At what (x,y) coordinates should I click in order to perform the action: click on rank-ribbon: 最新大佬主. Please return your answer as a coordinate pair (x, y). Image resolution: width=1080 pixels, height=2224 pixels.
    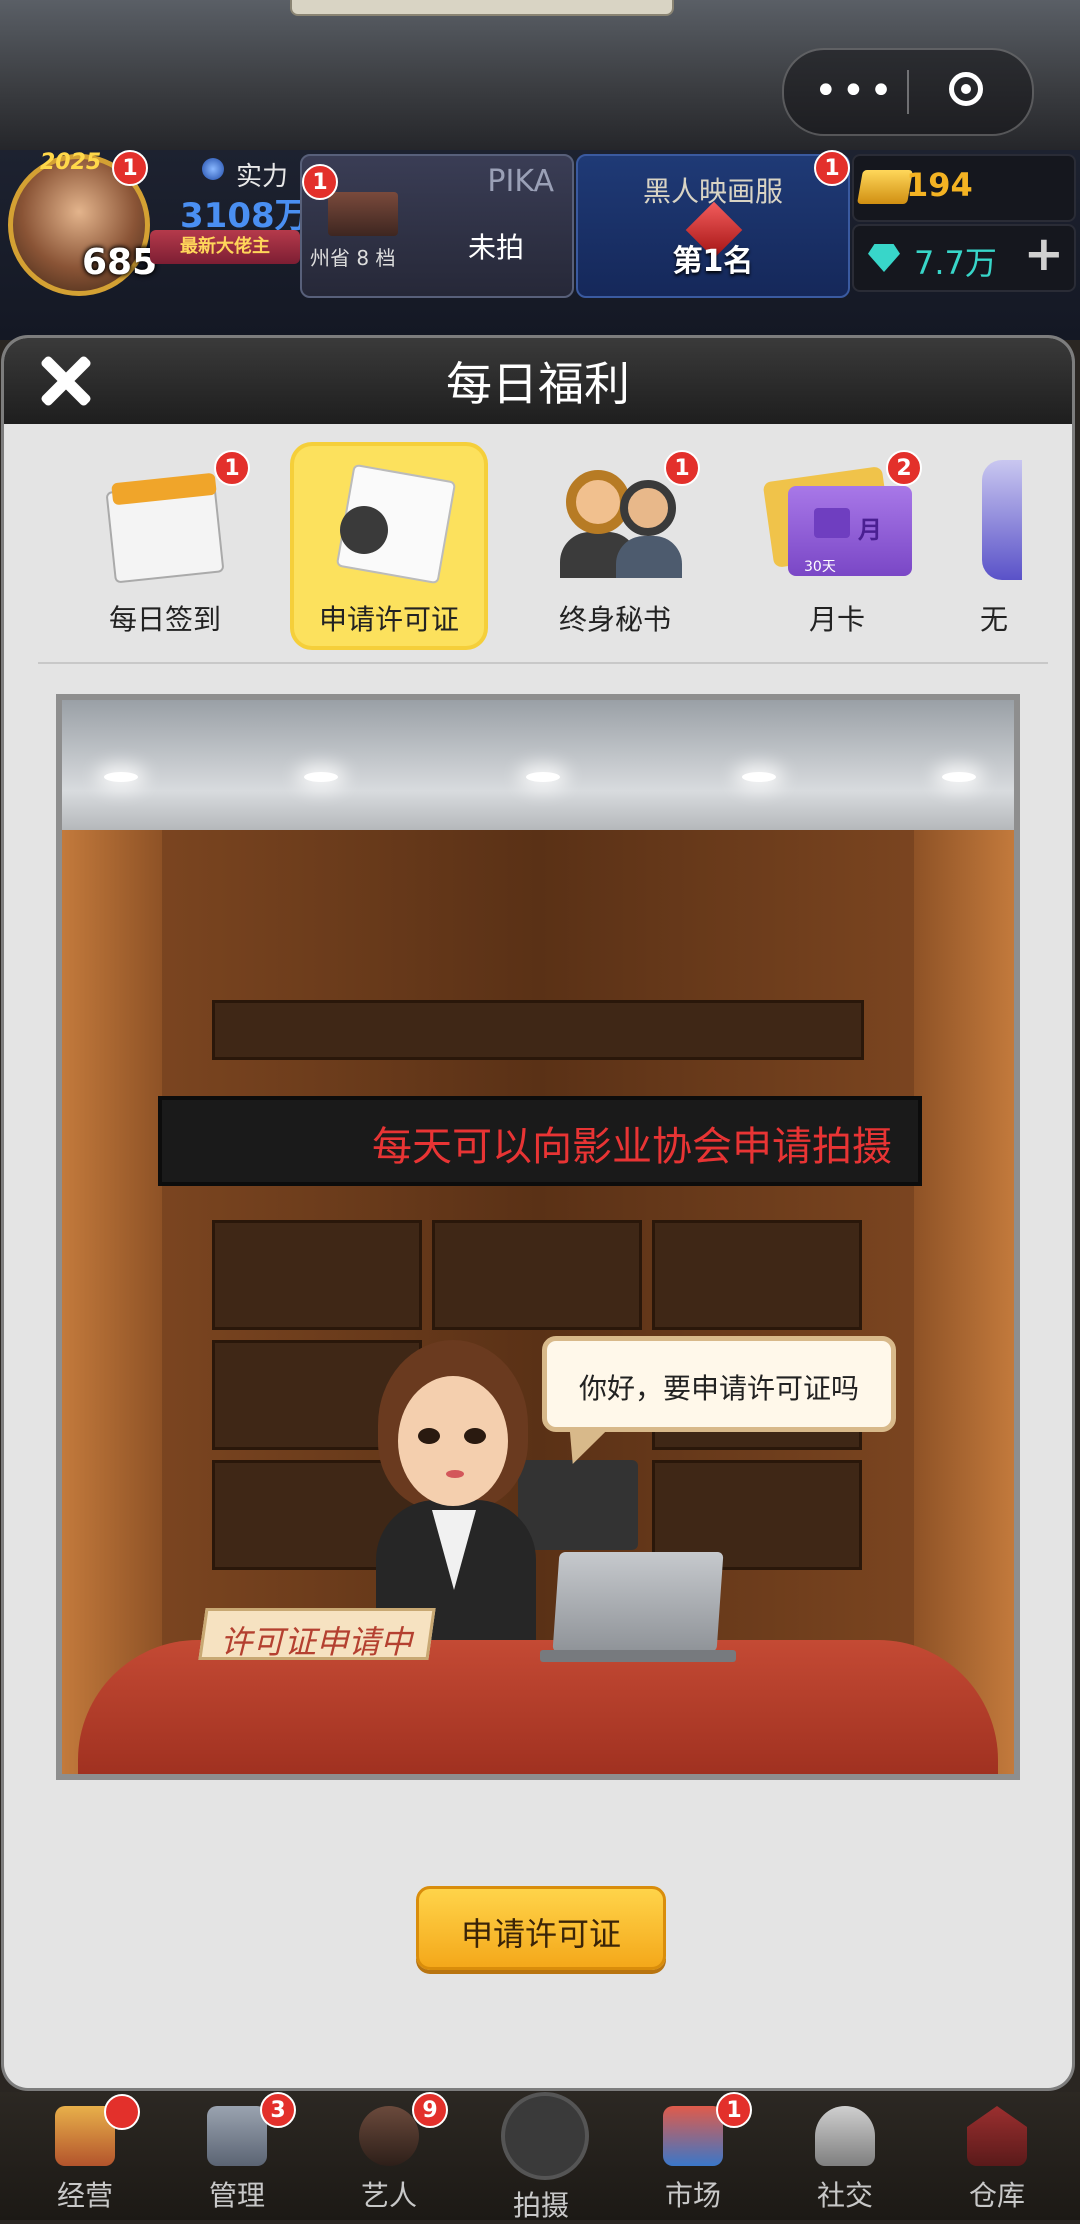
    Looking at the image, I should click on (225, 247).